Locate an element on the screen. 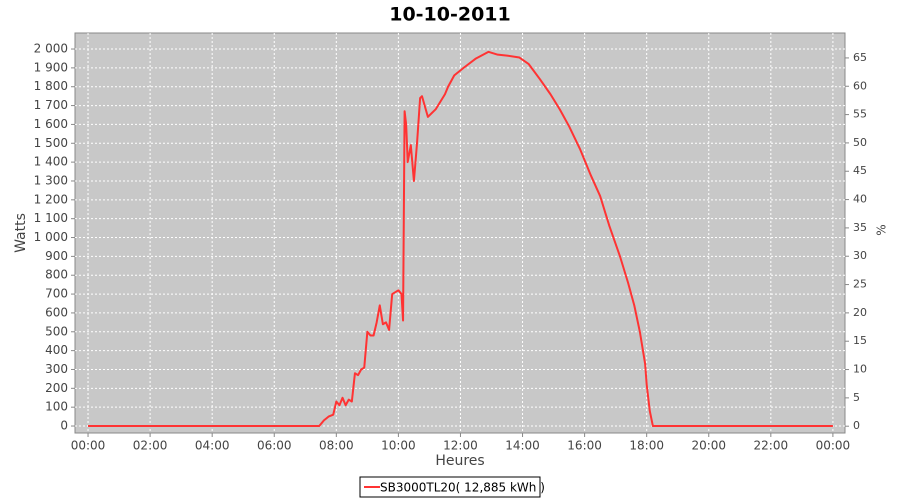 The height and width of the screenshot is (500, 900). x-tick-label: 08:00 is located at coordinates (336, 446).